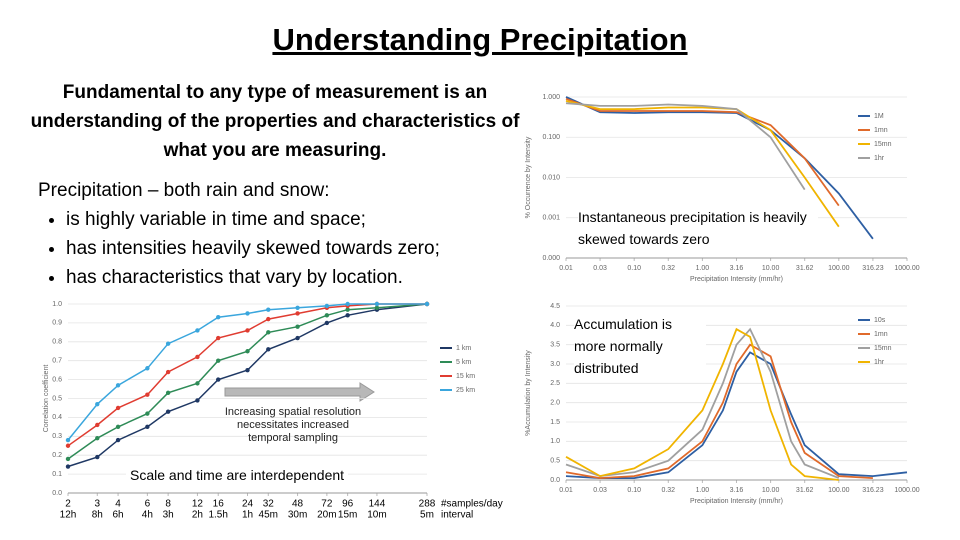  What do you see at coordinates (118, 504) in the screenshot?
I see `x-tick-label: 4` at bounding box center [118, 504].